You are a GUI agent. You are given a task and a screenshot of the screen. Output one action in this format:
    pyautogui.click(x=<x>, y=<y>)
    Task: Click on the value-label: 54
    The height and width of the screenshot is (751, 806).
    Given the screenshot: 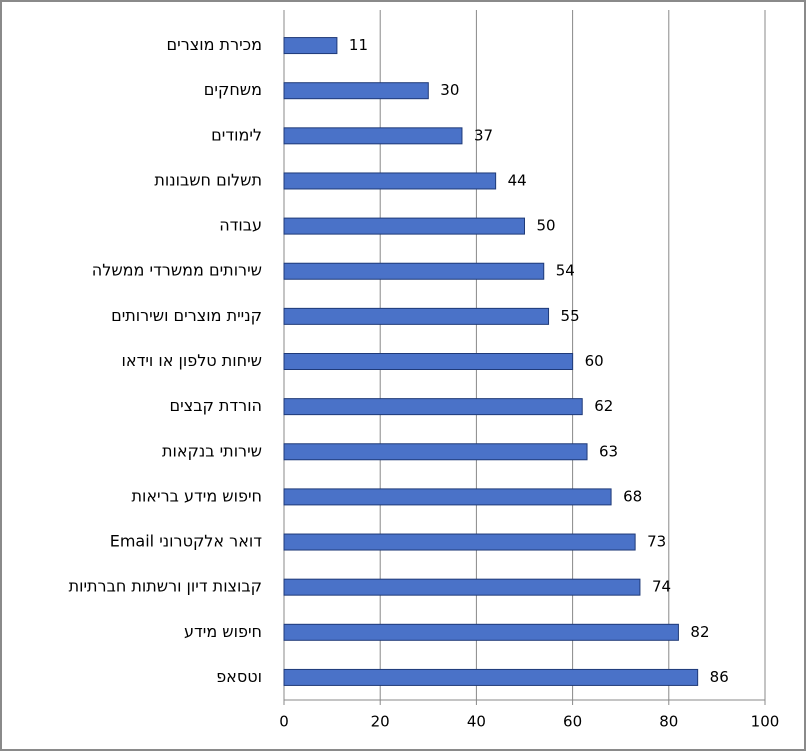 What is the action you would take?
    pyautogui.click(x=565, y=271)
    